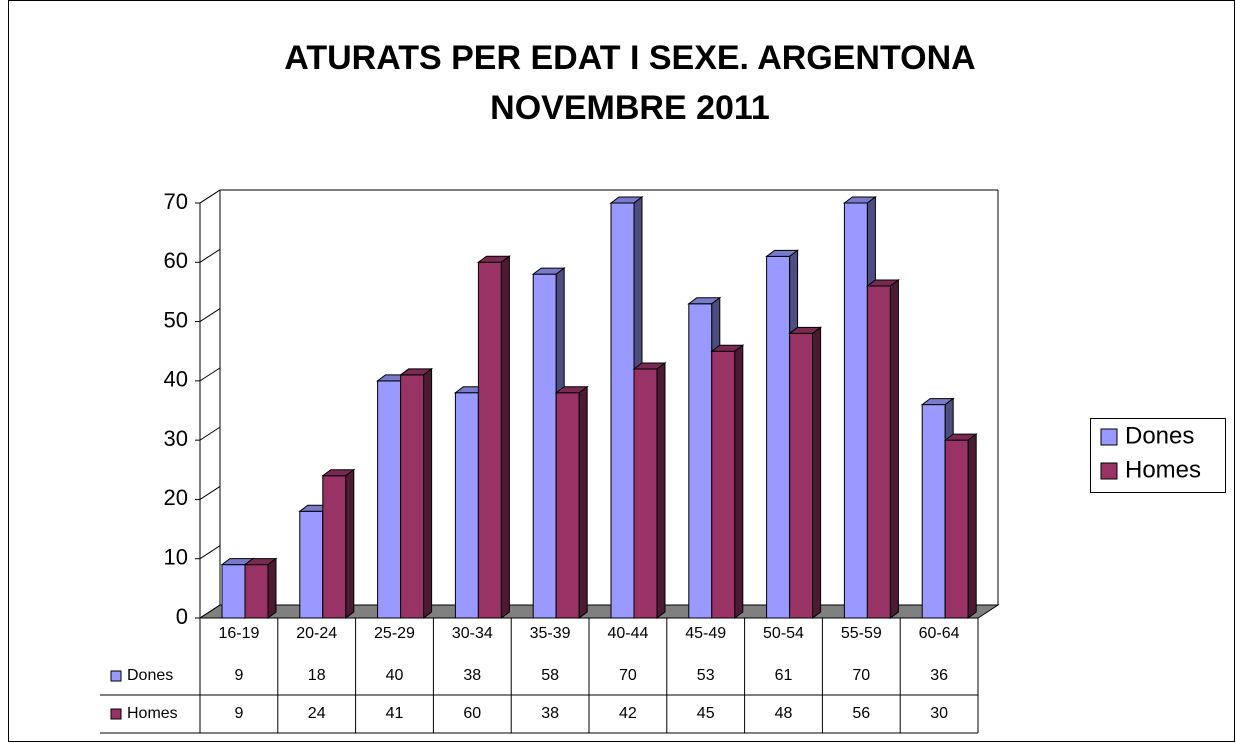 The width and height of the screenshot is (1236, 743). Describe the element at coordinates (176, 557) in the screenshot. I see `y-tick-label: 10` at that location.